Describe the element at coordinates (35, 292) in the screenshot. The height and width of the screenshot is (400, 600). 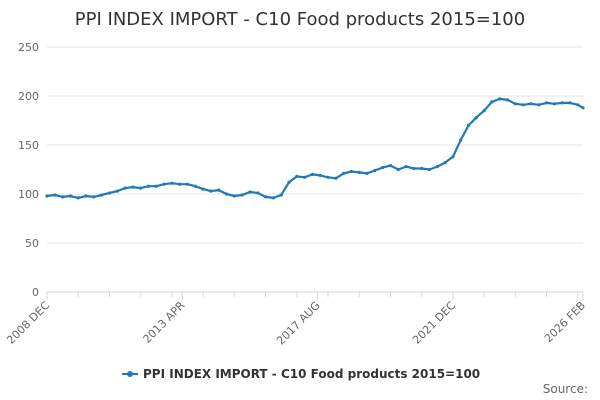
I see `y-tick-label: 0` at that location.